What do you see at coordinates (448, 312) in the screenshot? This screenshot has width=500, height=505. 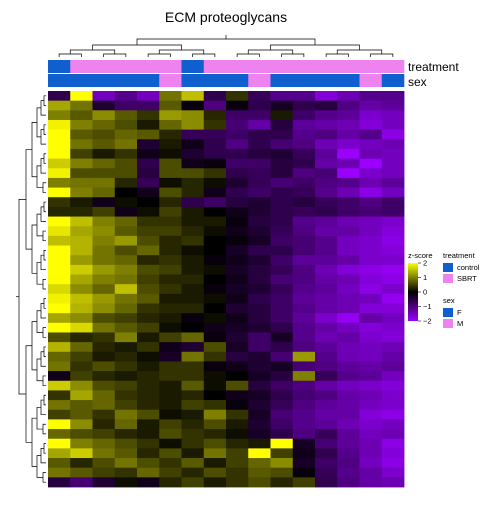 I see `sex-swatch-f` at bounding box center [448, 312].